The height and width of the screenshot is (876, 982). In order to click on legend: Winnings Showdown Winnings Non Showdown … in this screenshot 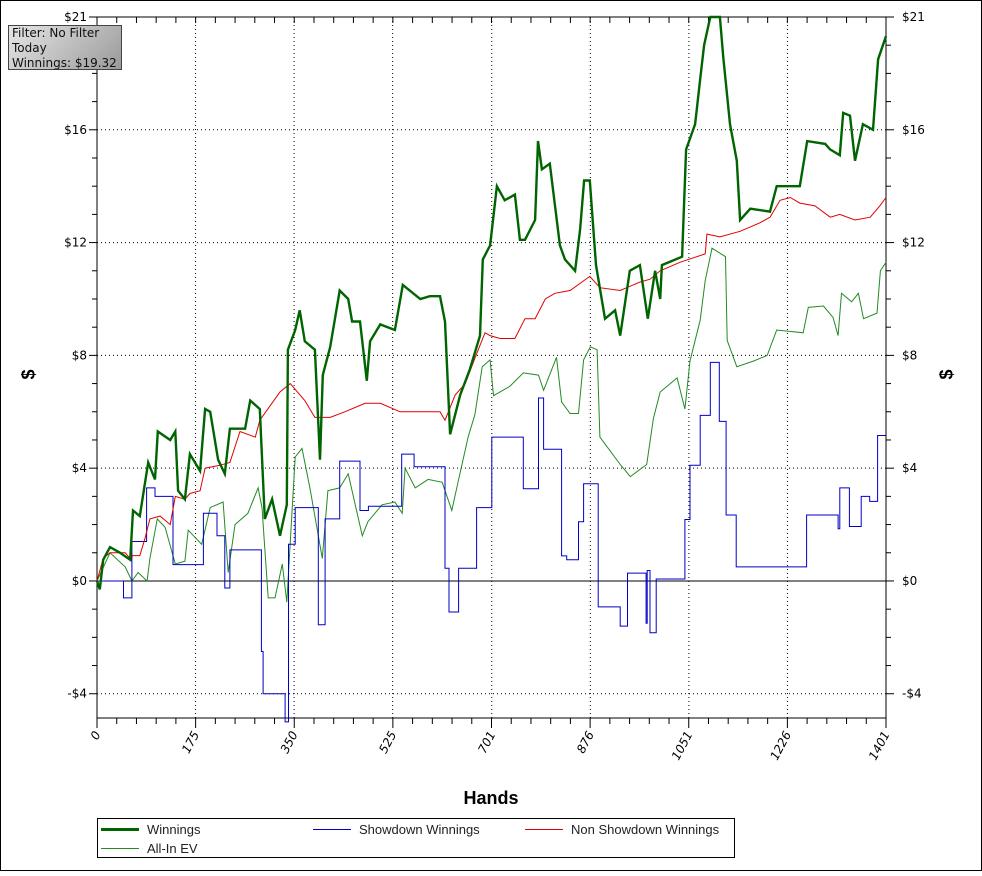, I will do `click(416, 838)`.